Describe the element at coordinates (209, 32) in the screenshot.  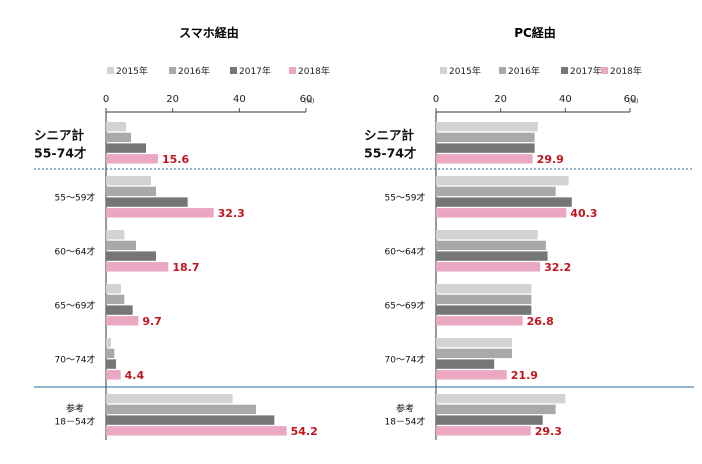
I see `chart-title: スマホ経由` at that location.